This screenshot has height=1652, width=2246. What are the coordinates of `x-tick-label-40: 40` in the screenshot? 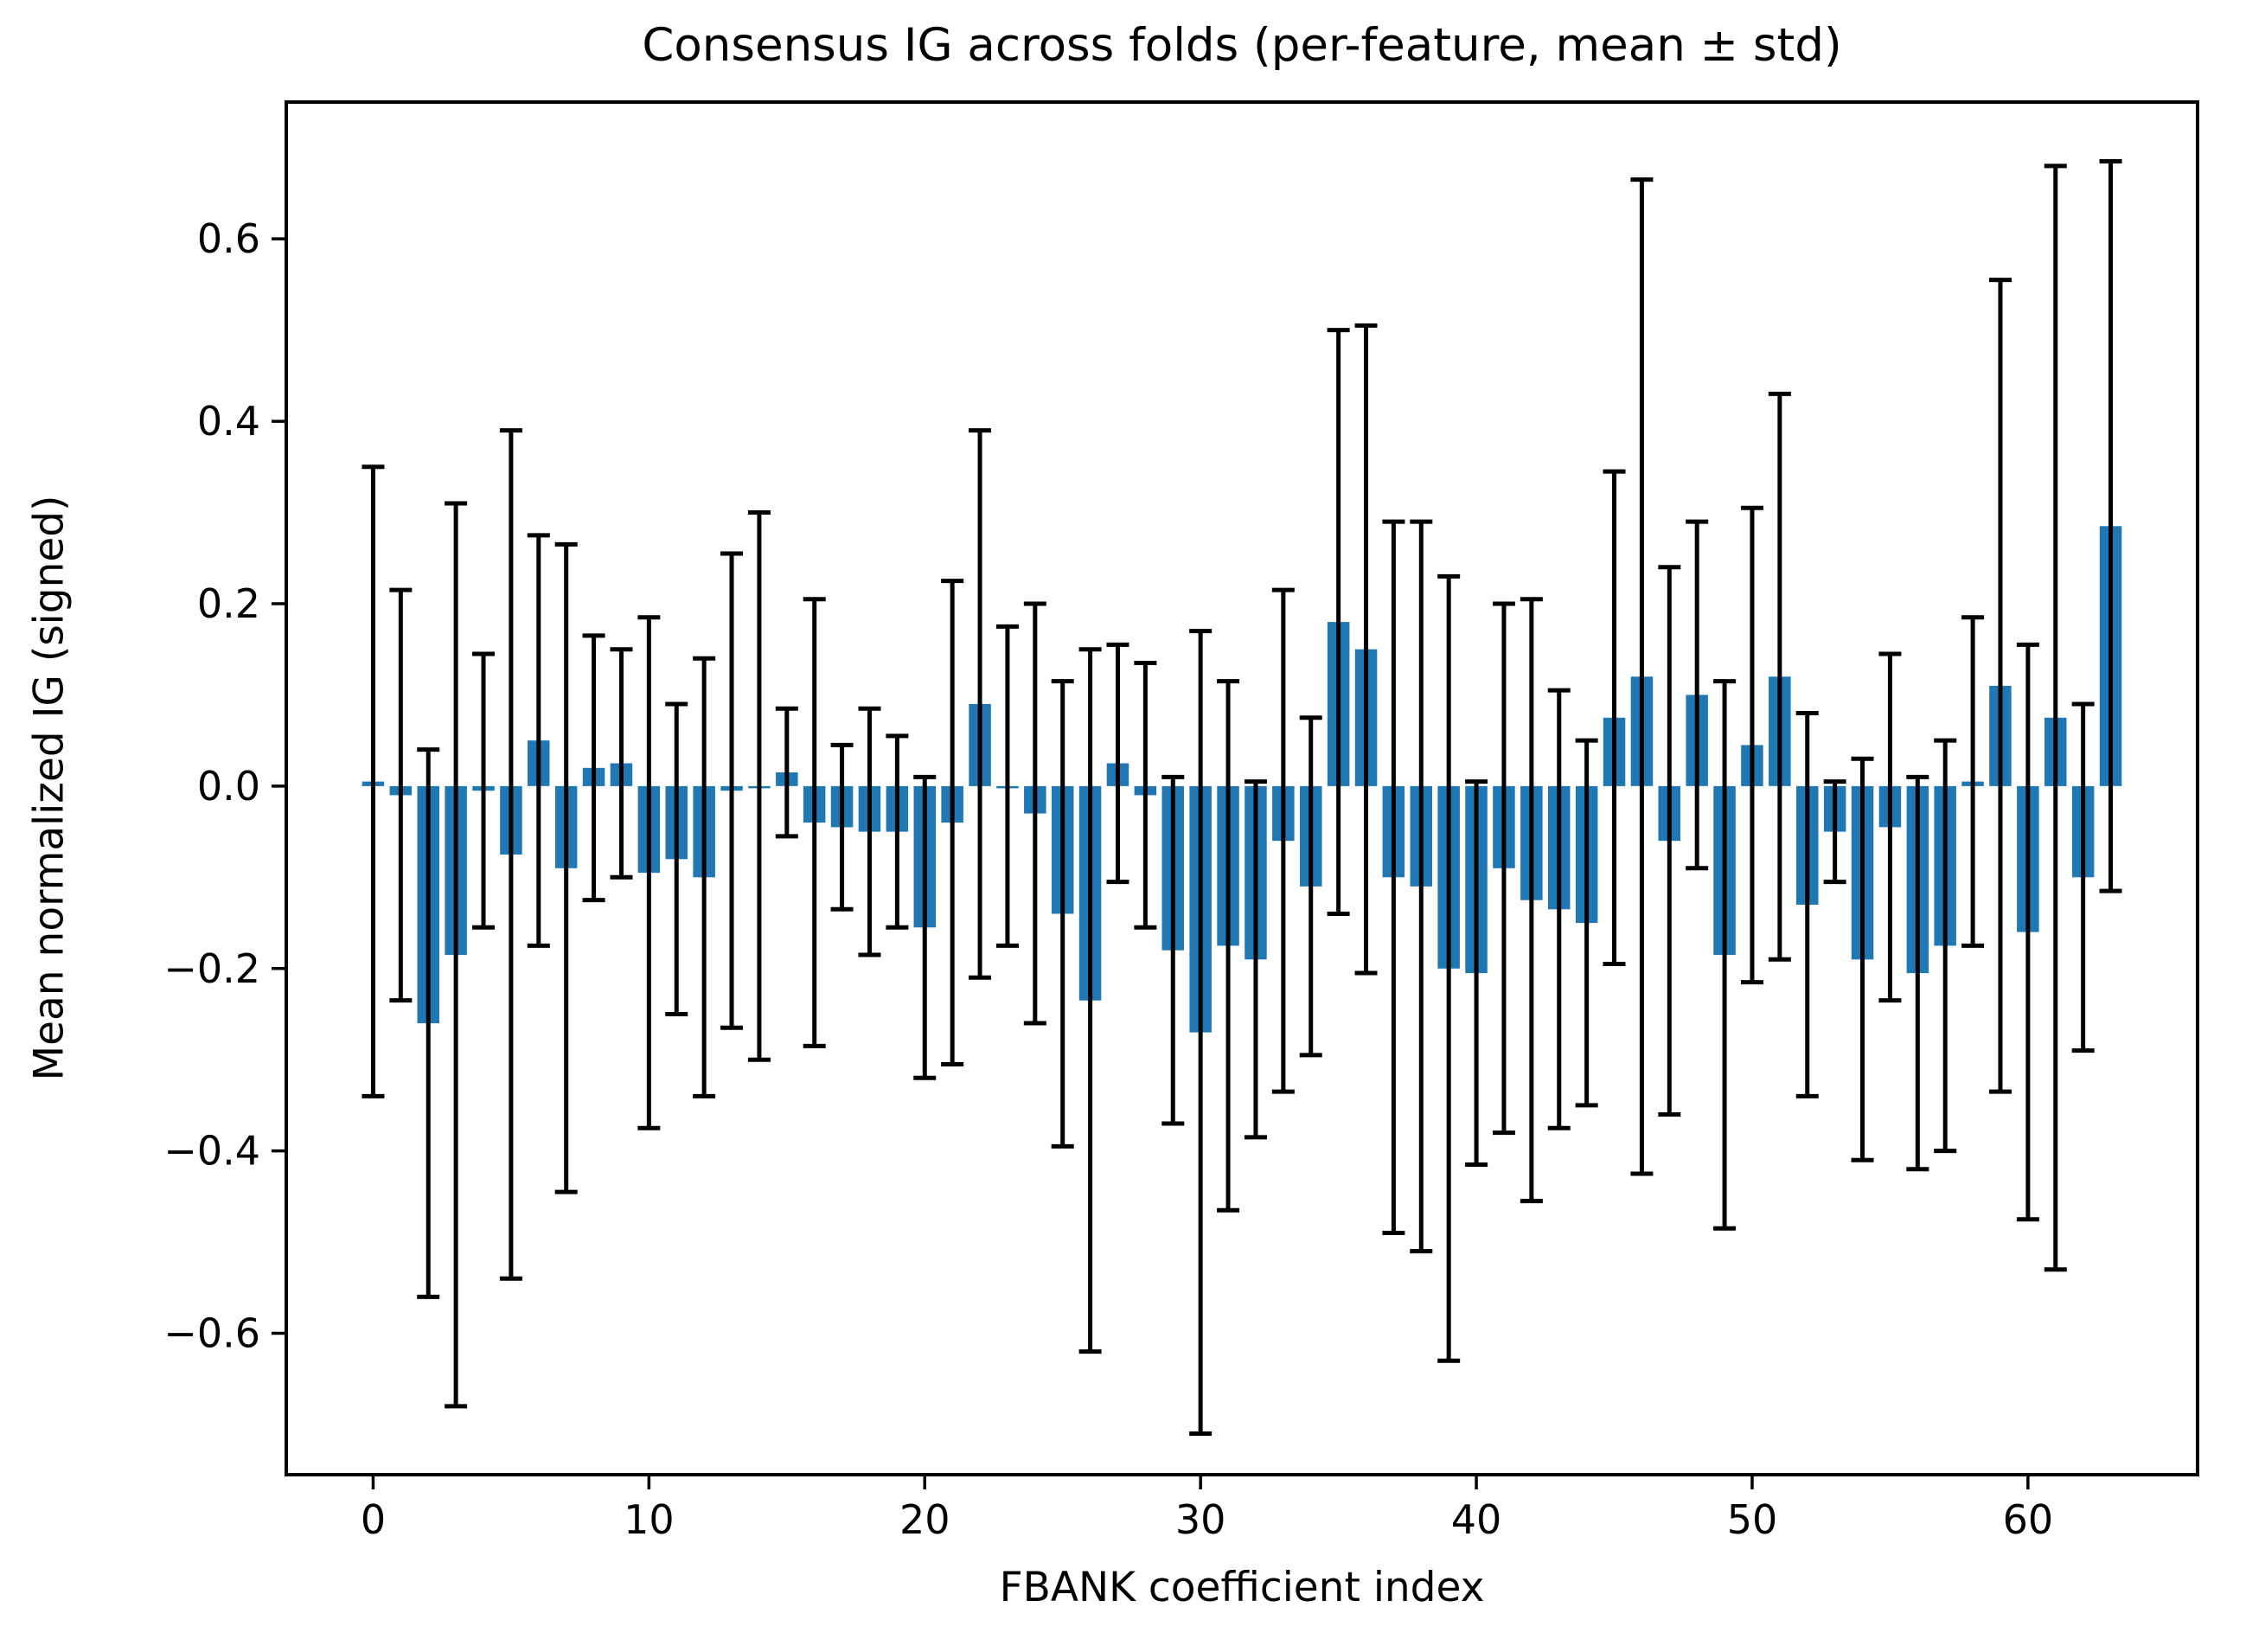 It's located at (1477, 1519).